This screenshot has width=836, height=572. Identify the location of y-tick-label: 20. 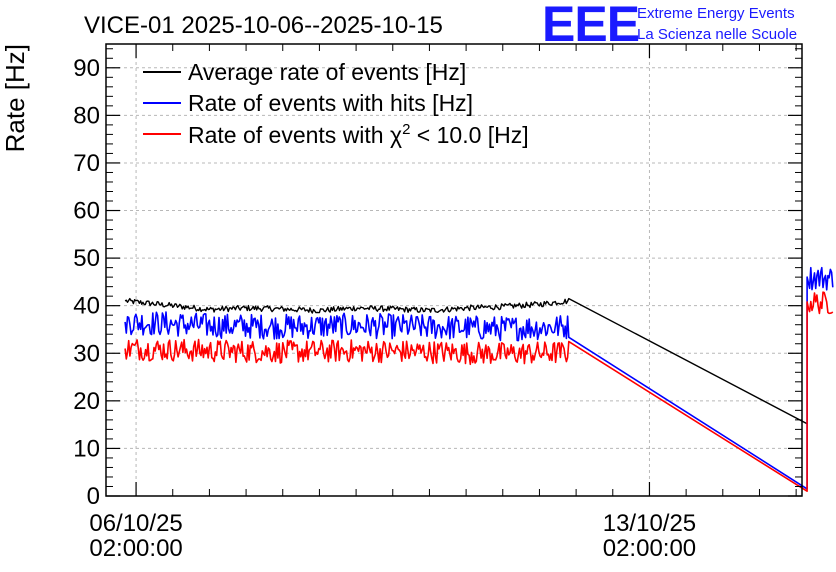
(86, 401).